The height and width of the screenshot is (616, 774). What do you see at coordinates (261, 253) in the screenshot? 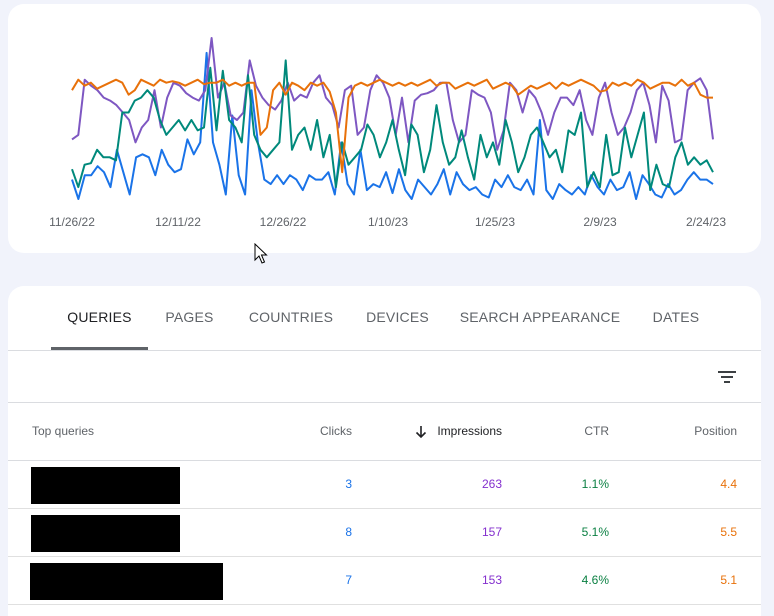
I see `mouse-cursor-icon` at bounding box center [261, 253].